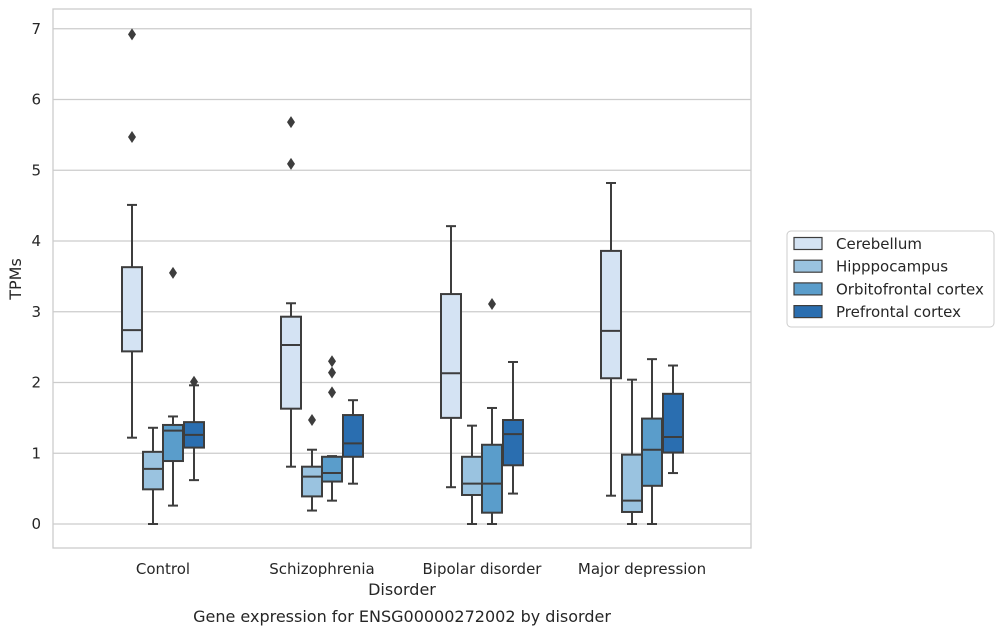  I want to click on x-tick-label: Major depression, so click(642, 569).